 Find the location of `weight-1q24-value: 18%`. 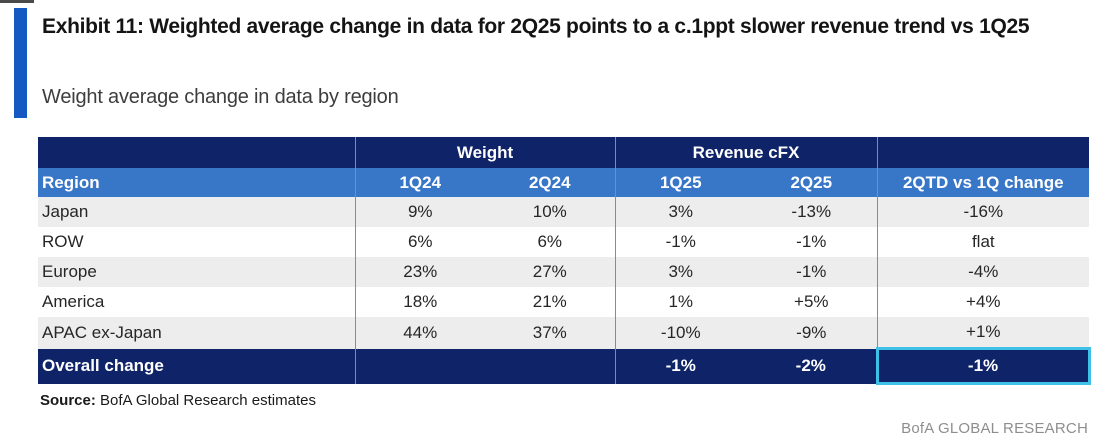

weight-1q24-value: 18% is located at coordinates (419, 302).